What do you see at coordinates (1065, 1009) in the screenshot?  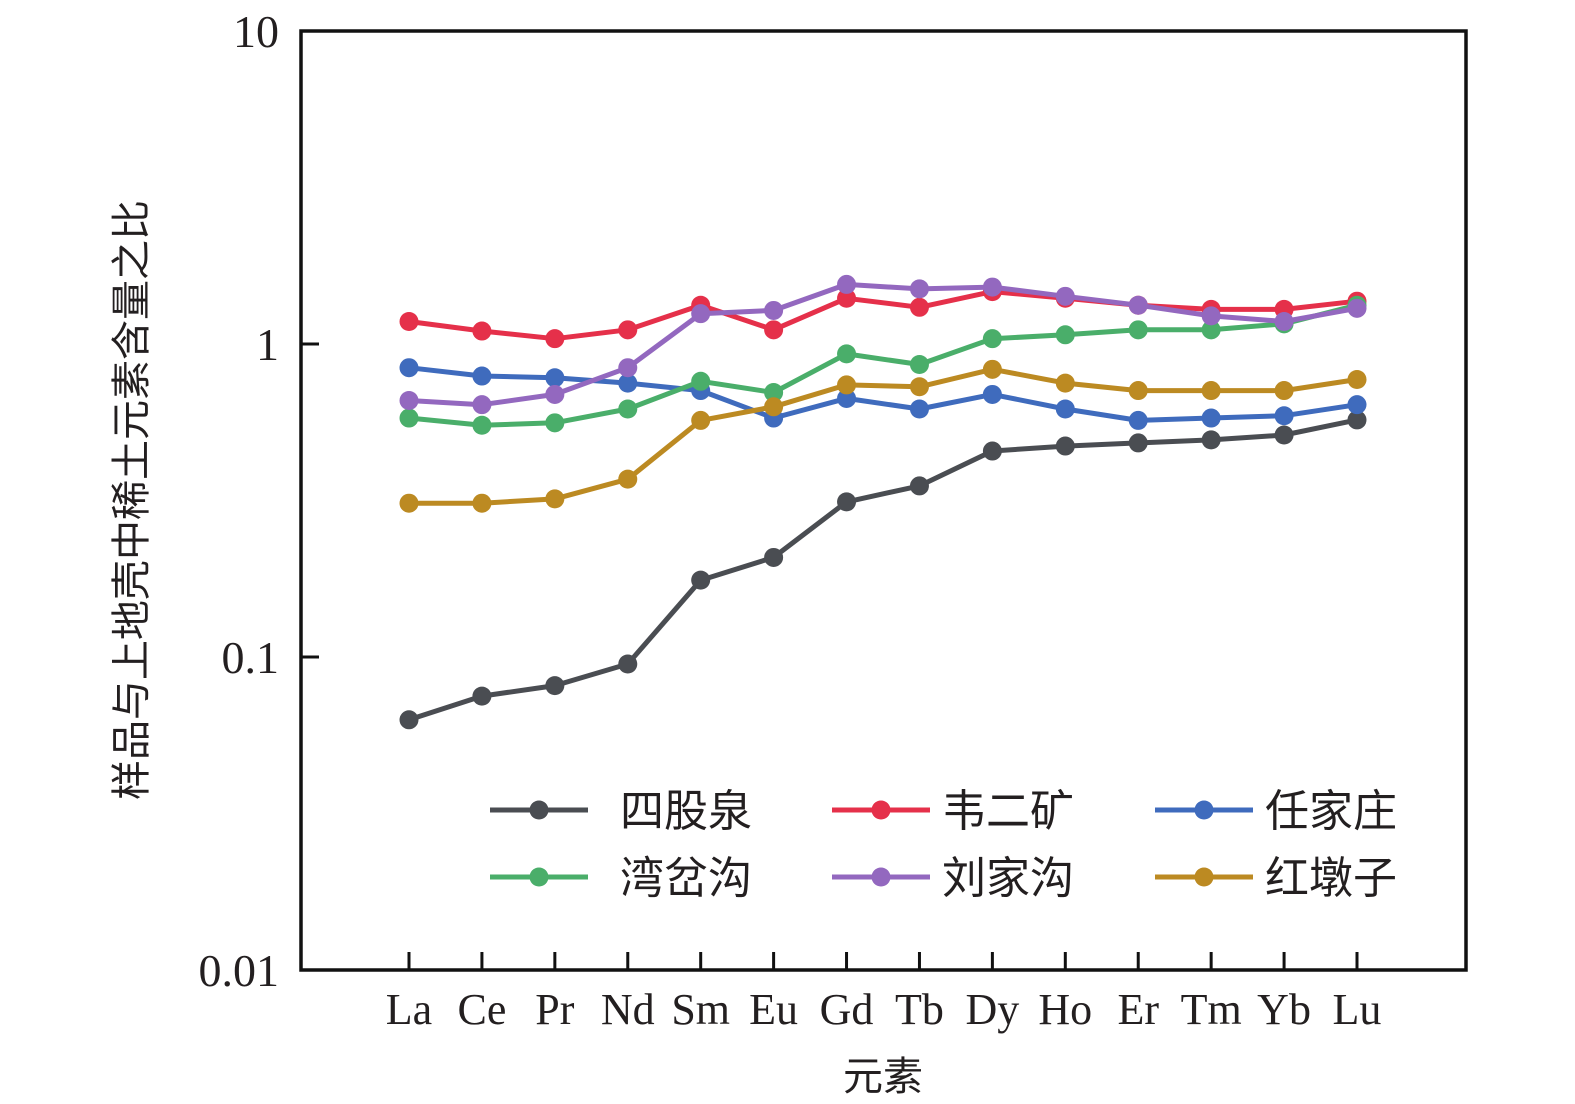 I see `x-tick-label: Ho` at bounding box center [1065, 1009].